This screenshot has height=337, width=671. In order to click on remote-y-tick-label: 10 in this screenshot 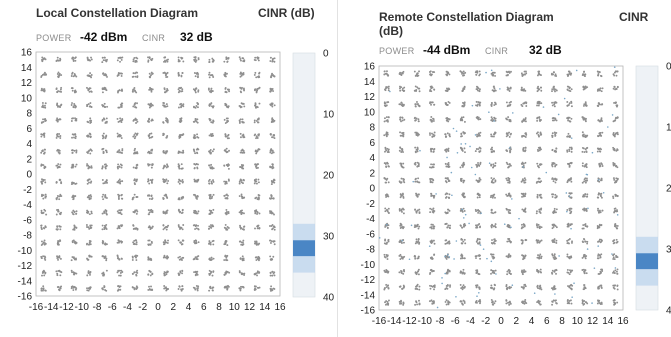, I will do `click(370, 112)`.